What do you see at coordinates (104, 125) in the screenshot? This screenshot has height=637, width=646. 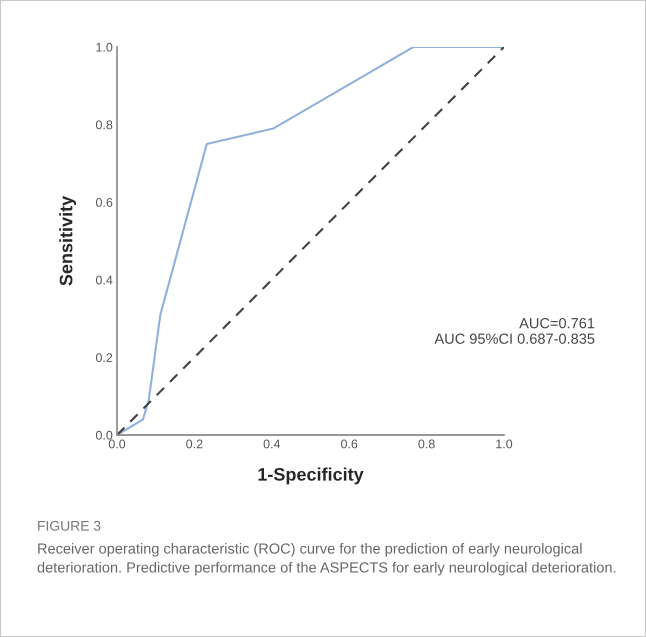 I see `y-tick-label: 0.8` at bounding box center [104, 125].